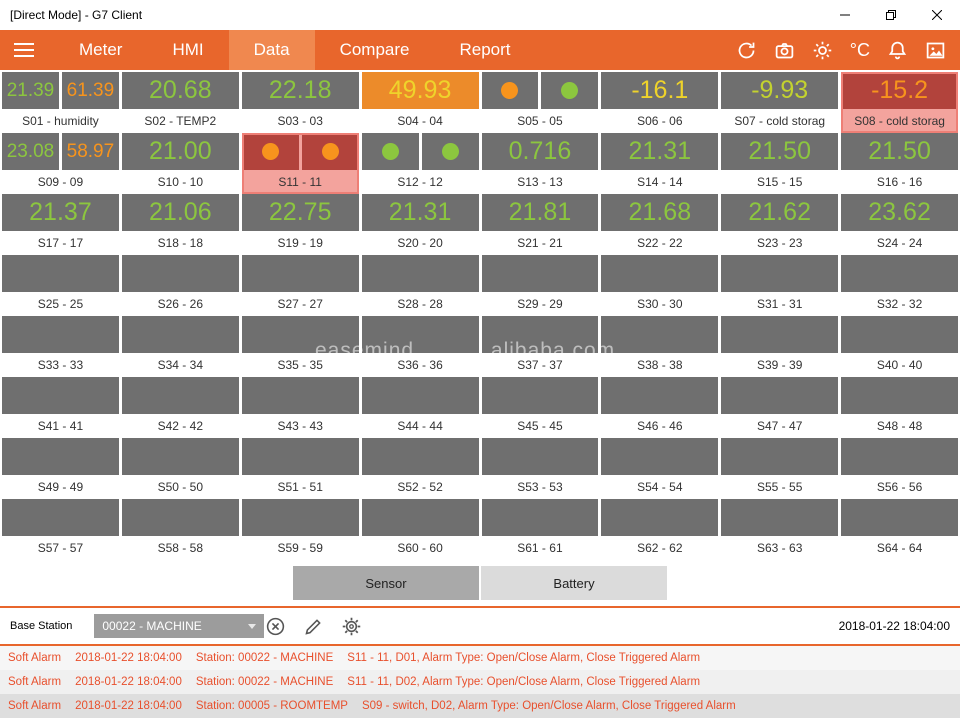  I want to click on sensor-tile-label: S14 - 14, so click(660, 182).